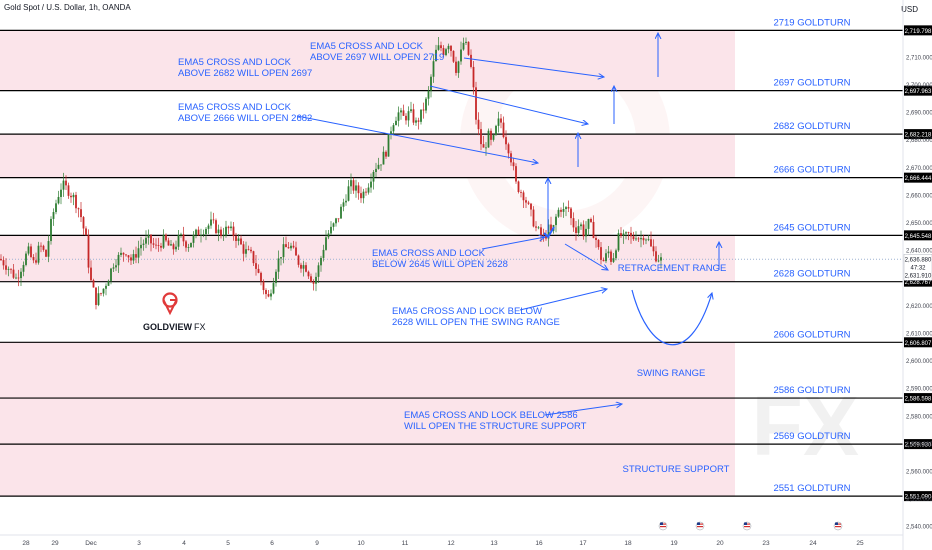 The height and width of the screenshot is (550, 932). Describe the element at coordinates (747, 526) in the screenshot. I see `us-flag-event-icon` at that location.